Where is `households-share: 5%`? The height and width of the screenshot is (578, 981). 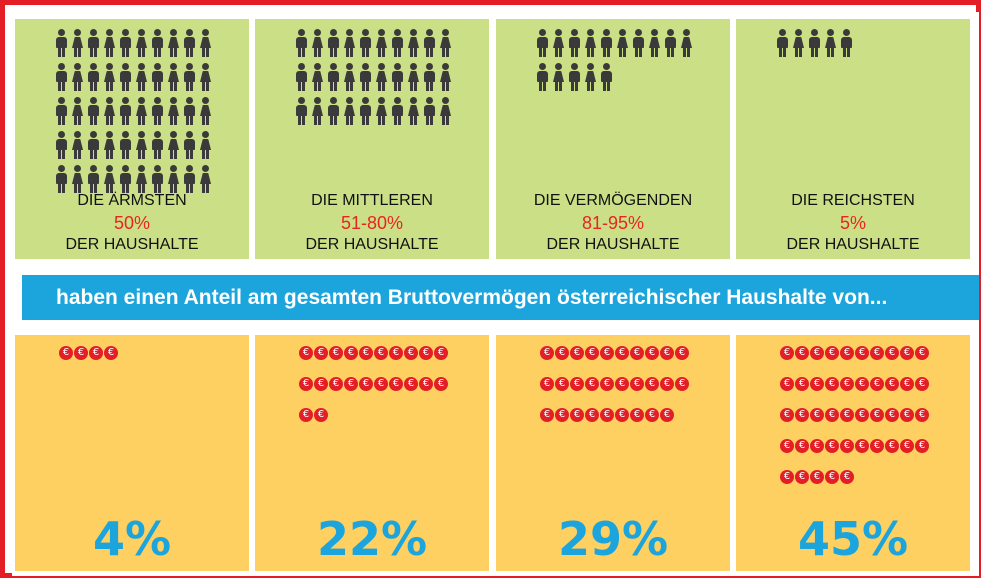
households-share: 5% is located at coordinates (852, 223).